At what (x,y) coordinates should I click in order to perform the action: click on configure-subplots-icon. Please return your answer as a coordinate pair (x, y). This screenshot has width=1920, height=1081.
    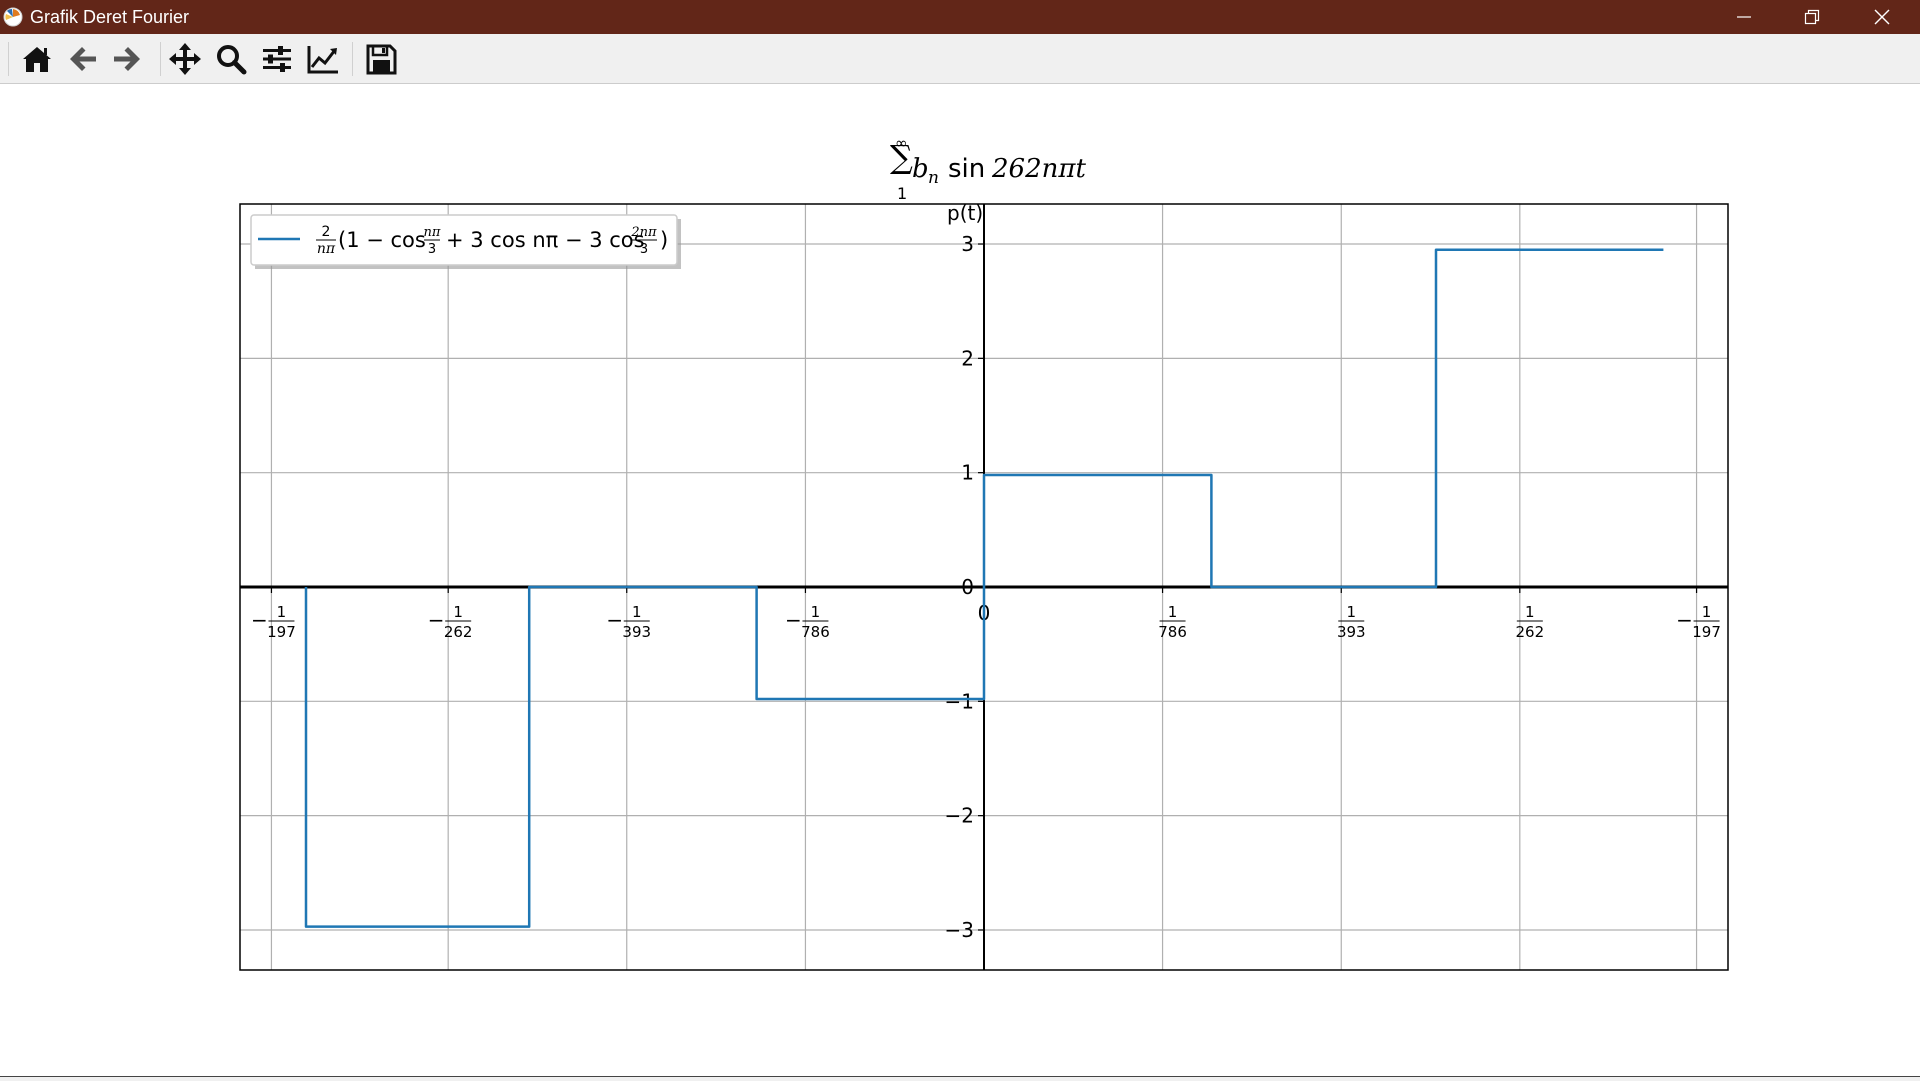
    Looking at the image, I should click on (277, 59).